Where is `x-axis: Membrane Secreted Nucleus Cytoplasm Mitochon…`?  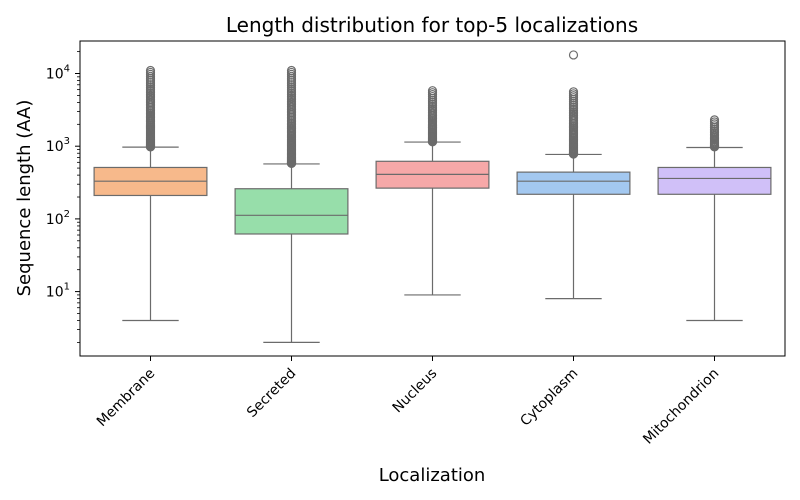
x-axis: Membrane Secreted Nucleus Cytoplasm Mitochon… is located at coordinates (408, 402).